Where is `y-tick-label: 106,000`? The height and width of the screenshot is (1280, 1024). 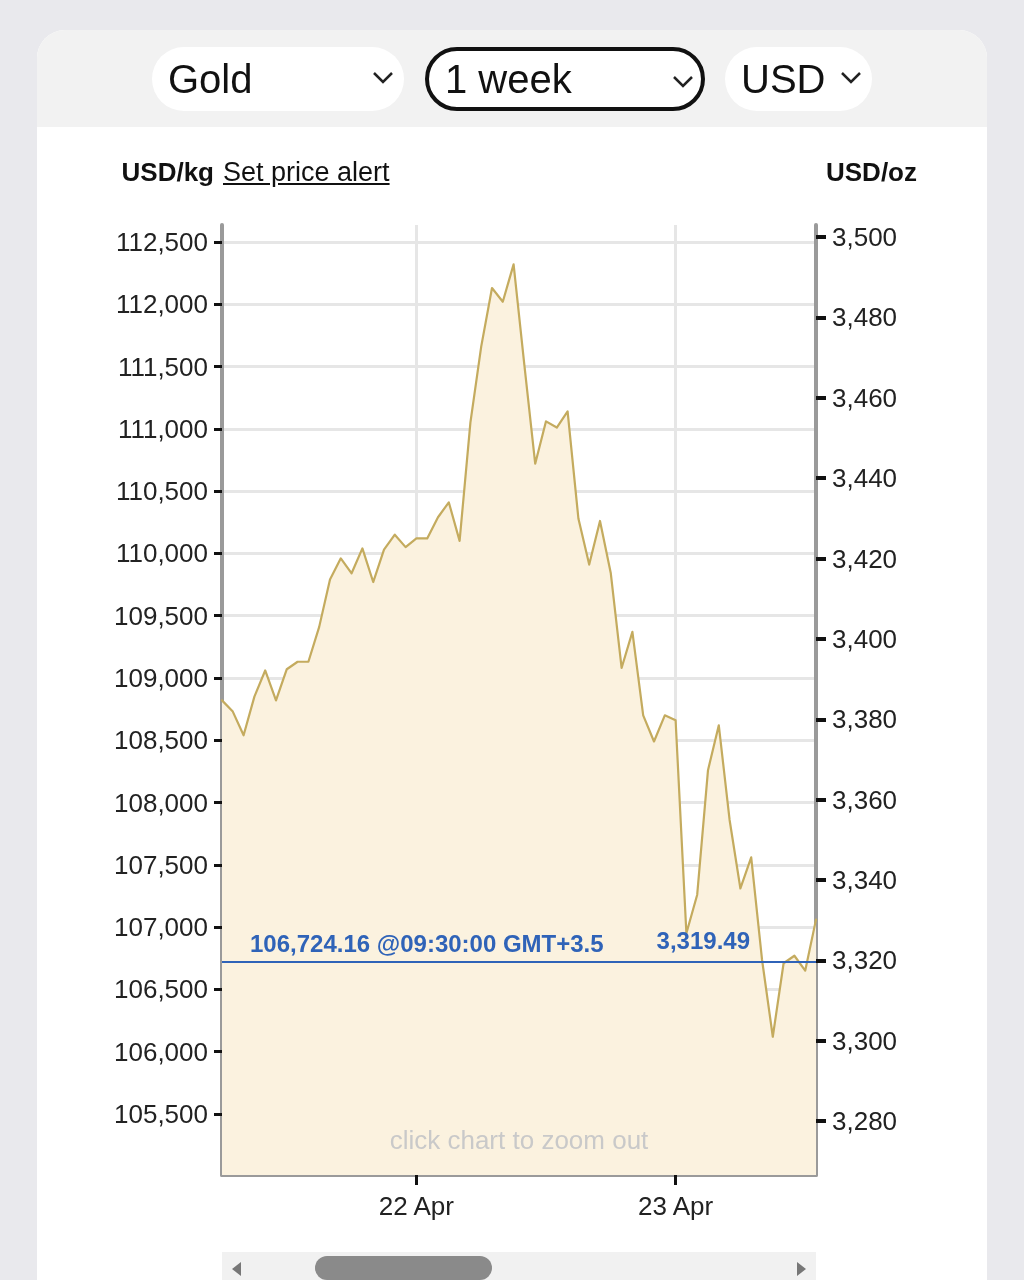 y-tick-label: 106,000 is located at coordinates (161, 1051).